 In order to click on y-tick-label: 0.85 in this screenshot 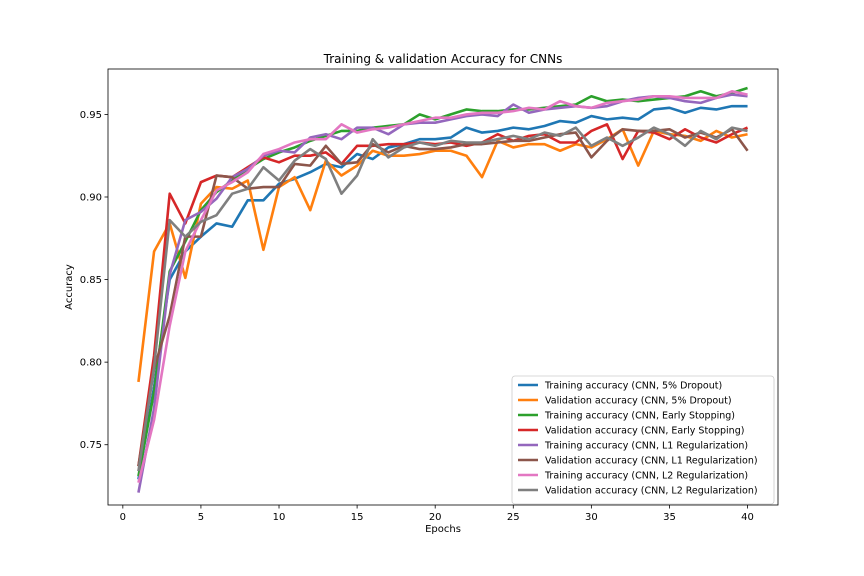, I will do `click(91, 280)`.